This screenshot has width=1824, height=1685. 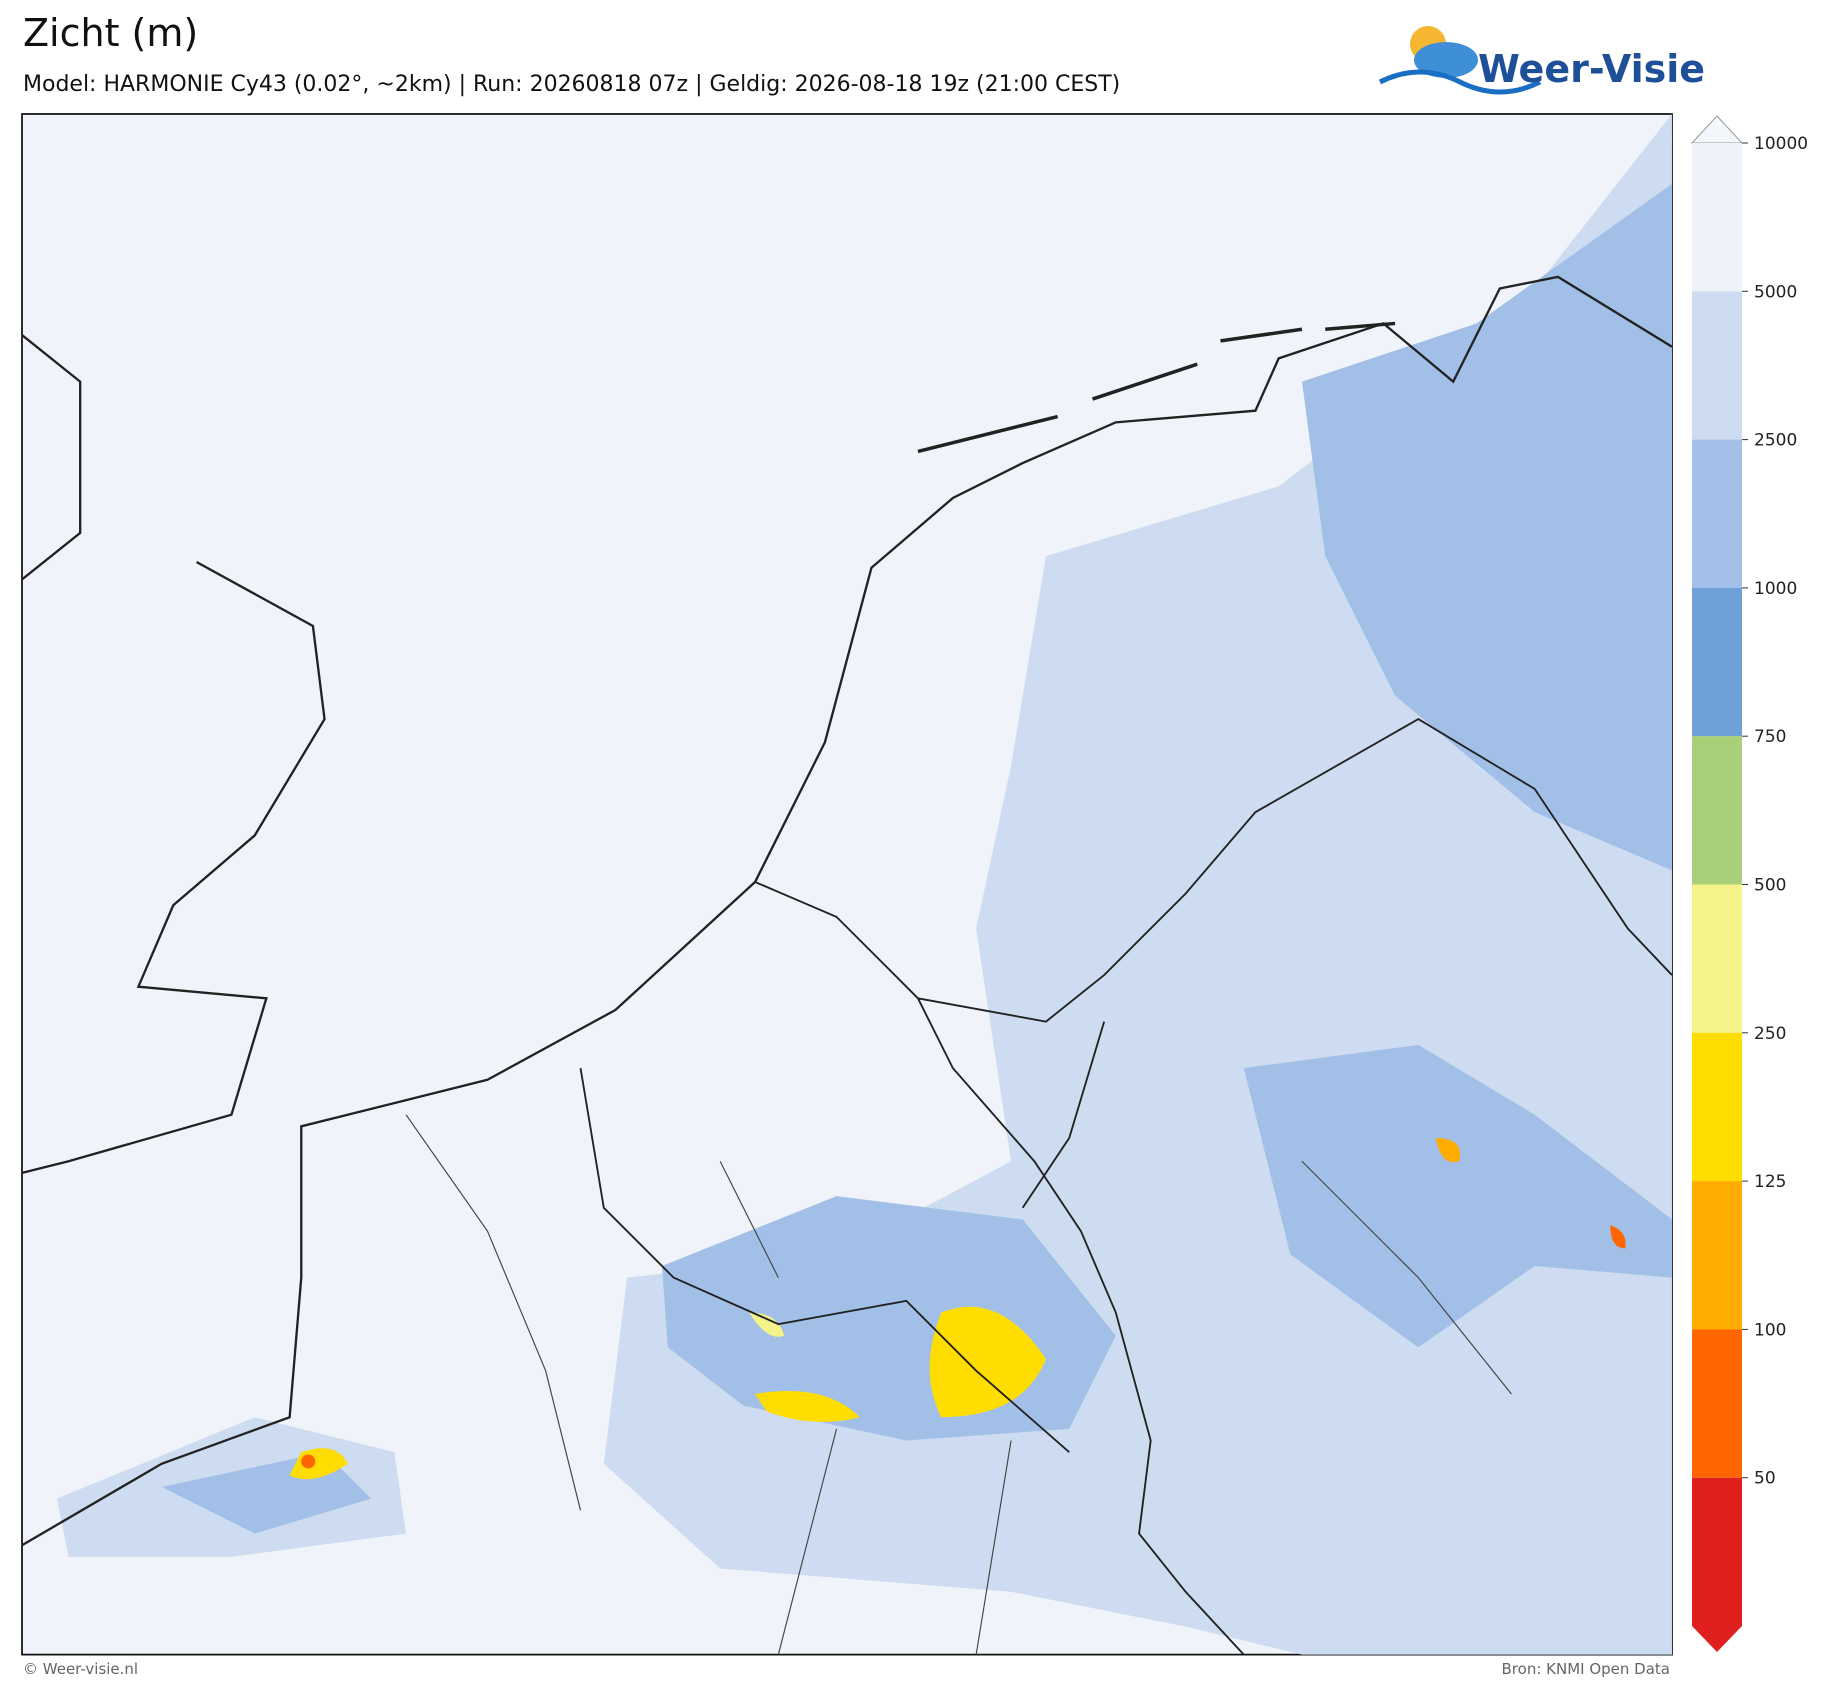 I want to click on footer-left: © Weer-visie.nl, so click(x=80, y=1669).